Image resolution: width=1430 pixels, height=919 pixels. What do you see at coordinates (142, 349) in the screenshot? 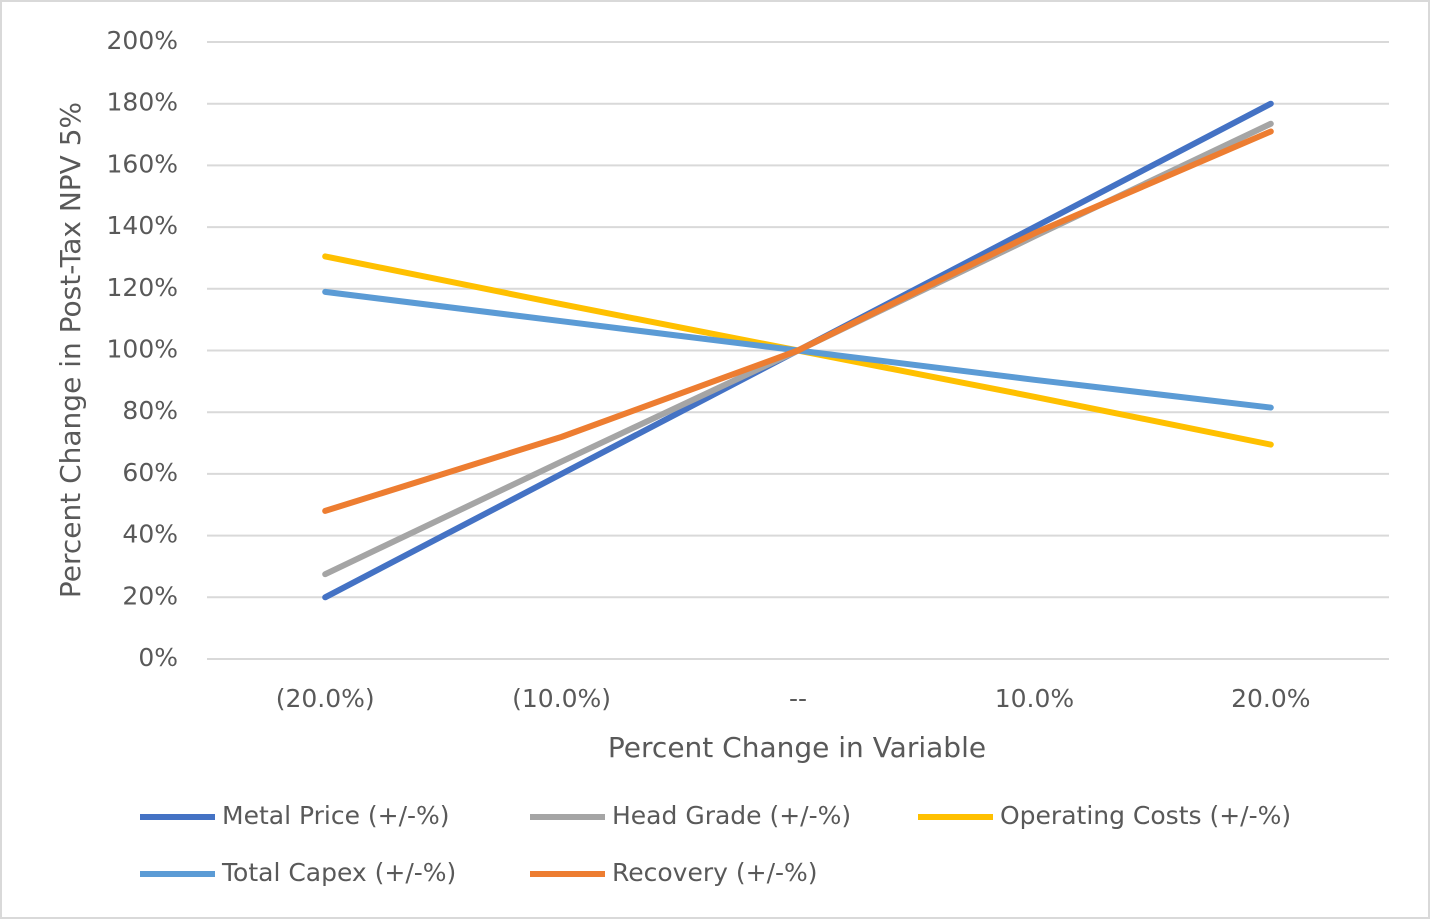
I see `y-tick-label: 100%` at bounding box center [142, 349].